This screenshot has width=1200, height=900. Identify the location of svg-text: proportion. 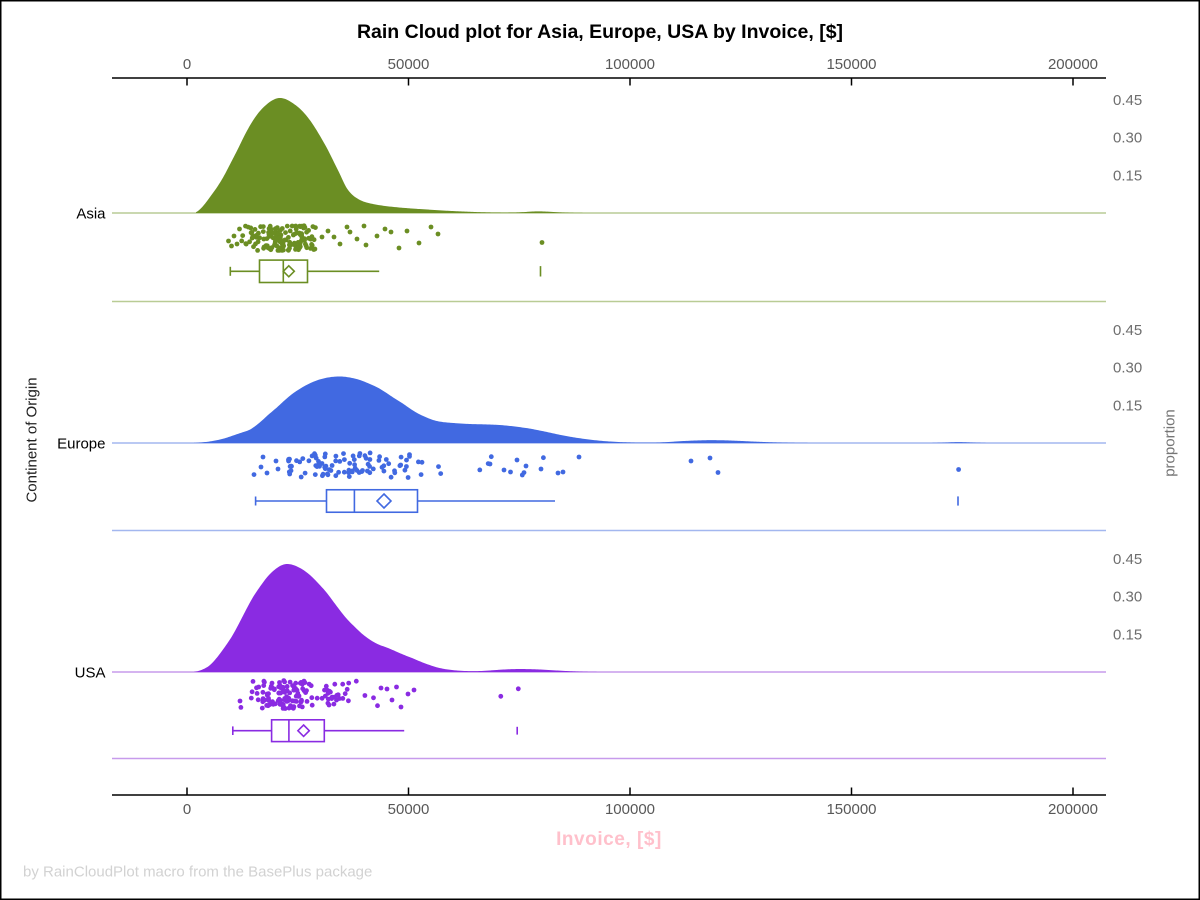
(1170, 443).